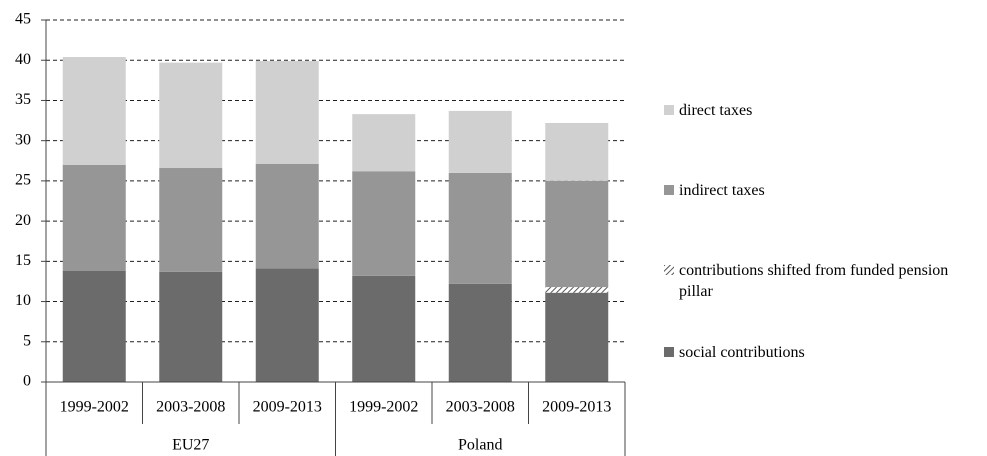 This screenshot has width=987, height=456. Describe the element at coordinates (716, 110) in the screenshot. I see `legend-label: direct taxes` at that location.